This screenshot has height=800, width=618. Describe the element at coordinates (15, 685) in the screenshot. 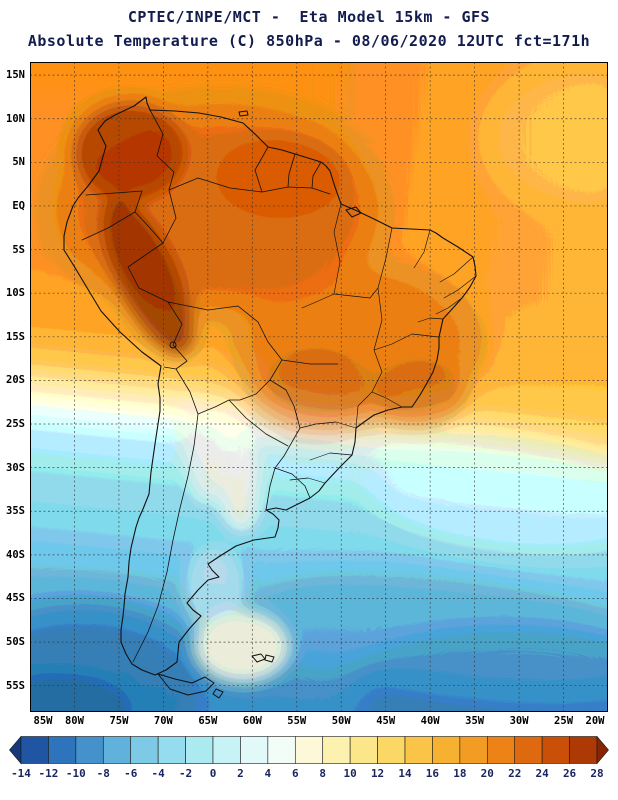

I see `lat-tick-label: 55S` at that location.